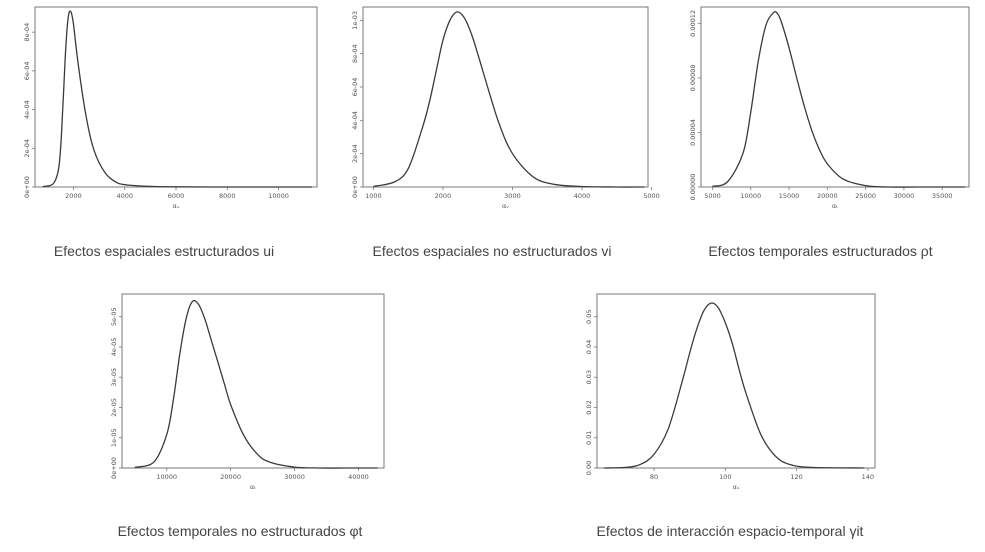  Describe the element at coordinates (589, 437) in the screenshot. I see `y-tick-label: 0.01` at that location.